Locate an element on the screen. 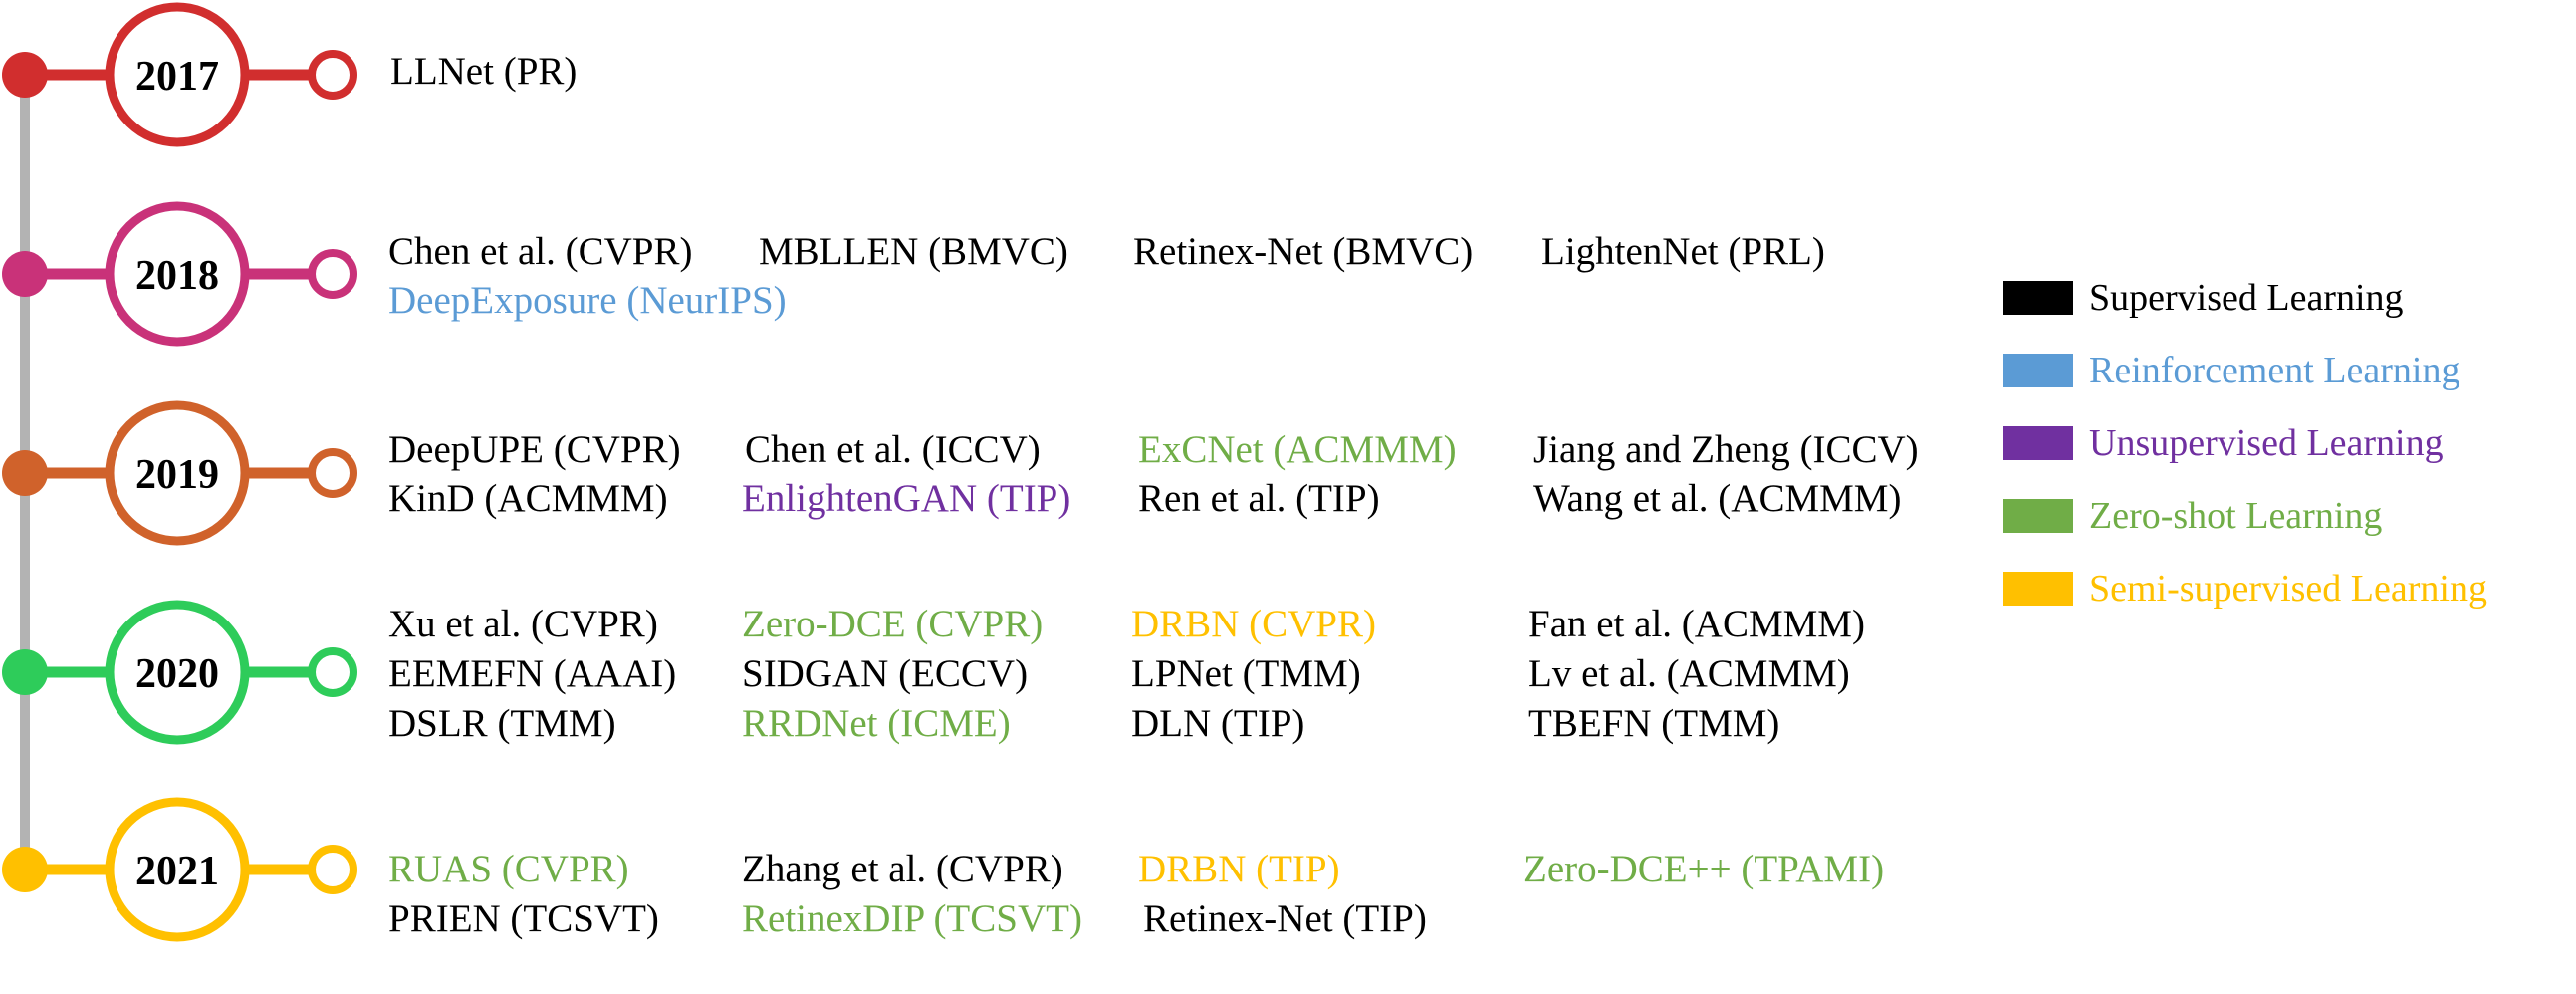 The width and height of the screenshot is (2576, 994). paper-entry: Lv et al. (ACMMM) is located at coordinates (1689, 673).